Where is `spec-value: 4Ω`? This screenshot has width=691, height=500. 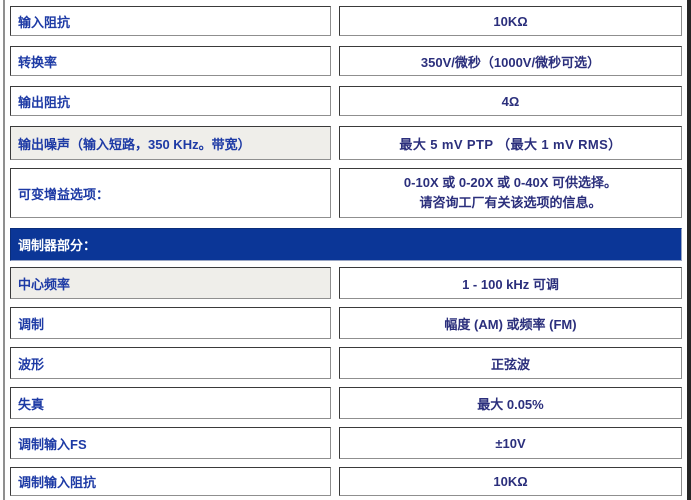 spec-value: 4Ω is located at coordinates (510, 101).